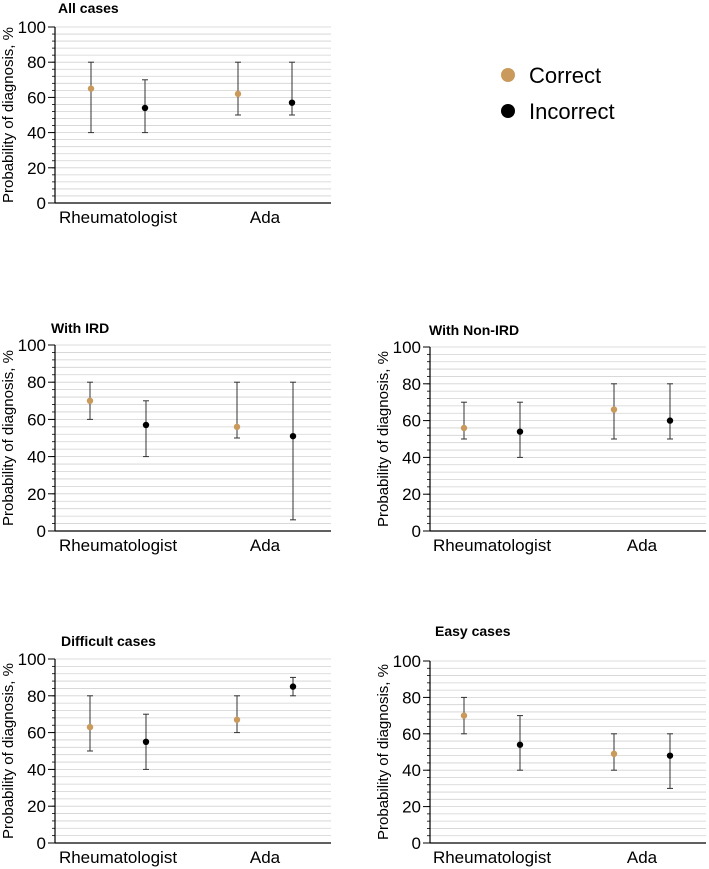 This screenshot has width=709, height=869. Describe the element at coordinates (80, 328) in the screenshot. I see `chart-title: With IRD` at that location.